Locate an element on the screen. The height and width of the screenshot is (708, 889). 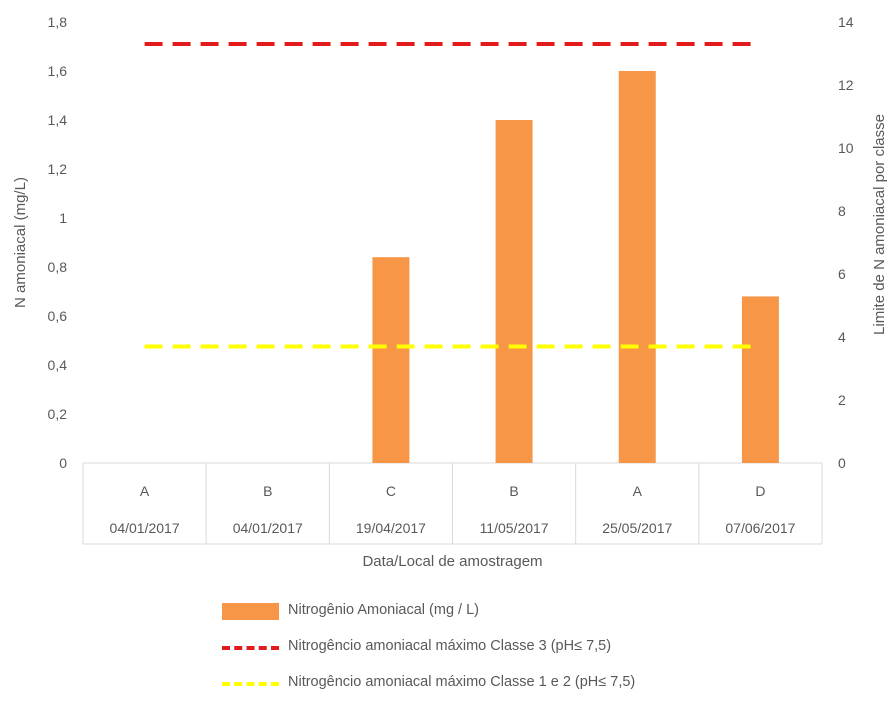
y2-axis-title: Limite de N amoniacal por classe is located at coordinates (879, 224).